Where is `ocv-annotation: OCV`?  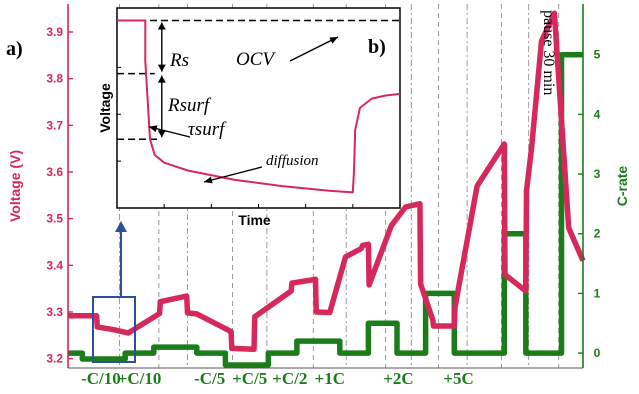
ocv-annotation: OCV is located at coordinates (256, 59).